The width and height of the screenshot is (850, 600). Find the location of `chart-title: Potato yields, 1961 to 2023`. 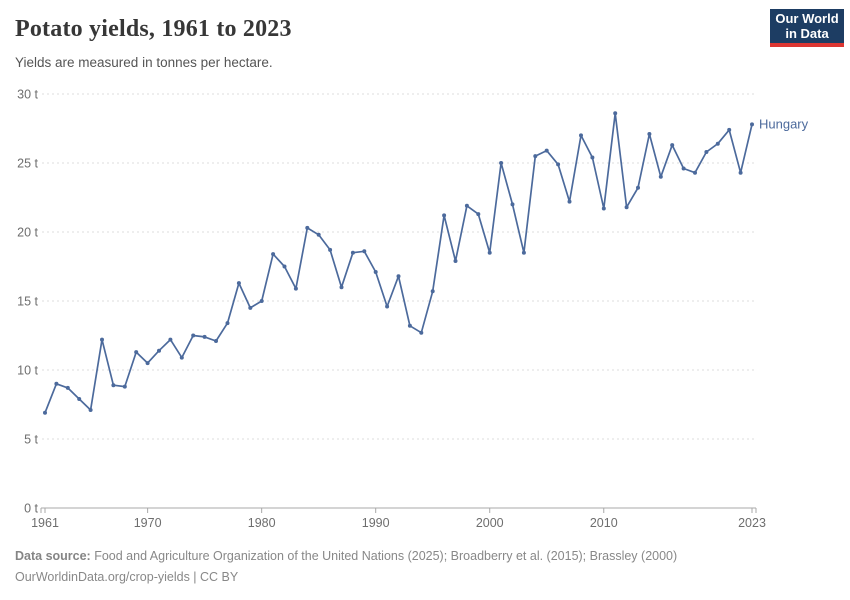

chart-title: Potato yields, 1961 to 2023 is located at coordinates (153, 29).